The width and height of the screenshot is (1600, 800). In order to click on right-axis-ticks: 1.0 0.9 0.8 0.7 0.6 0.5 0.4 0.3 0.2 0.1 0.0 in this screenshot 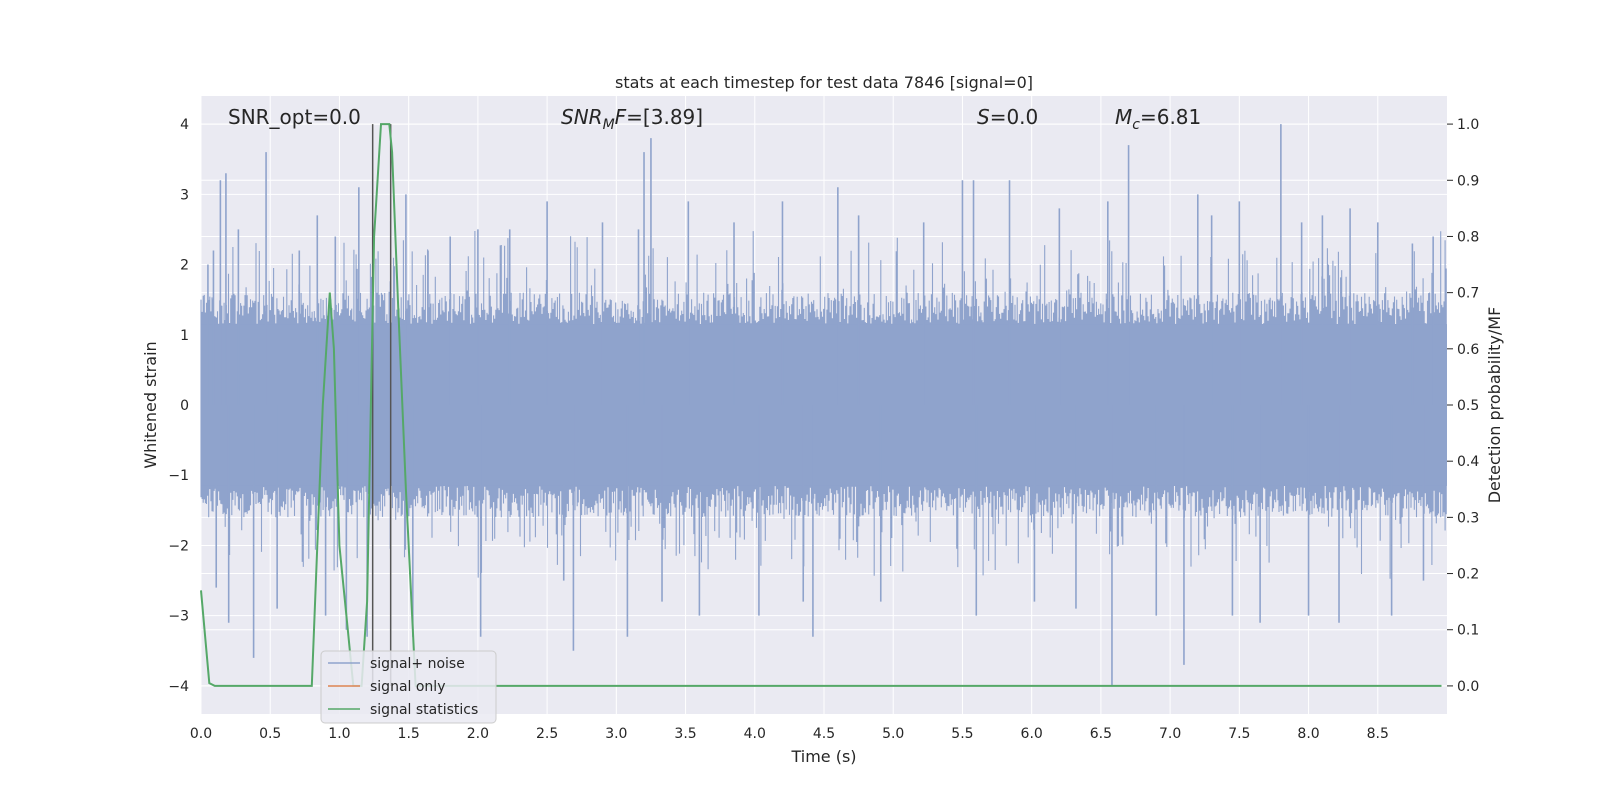, I will do `click(1463, 406)`.